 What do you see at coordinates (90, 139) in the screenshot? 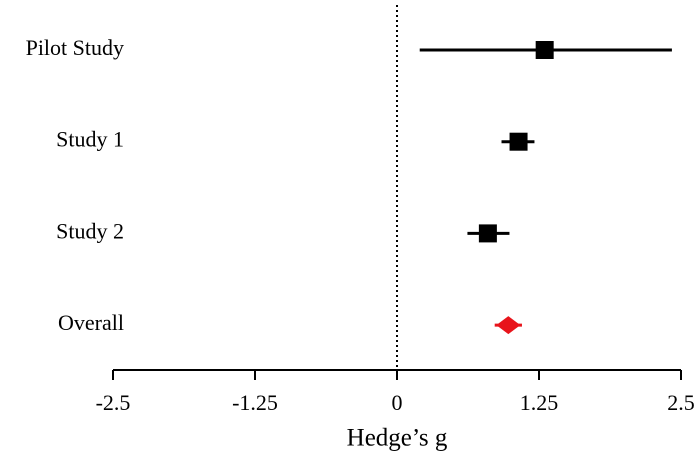
I see `y-category-label: Study 1` at bounding box center [90, 139].